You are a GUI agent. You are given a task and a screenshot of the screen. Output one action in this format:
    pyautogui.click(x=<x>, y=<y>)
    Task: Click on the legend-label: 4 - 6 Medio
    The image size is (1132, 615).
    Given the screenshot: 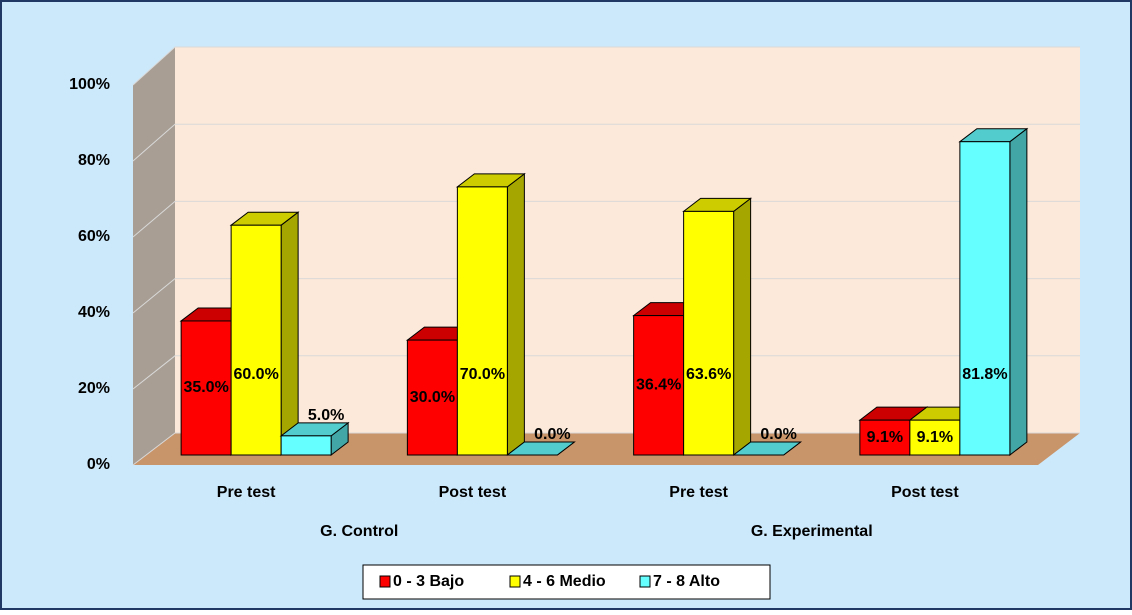 What is the action you would take?
    pyautogui.click(x=564, y=581)
    